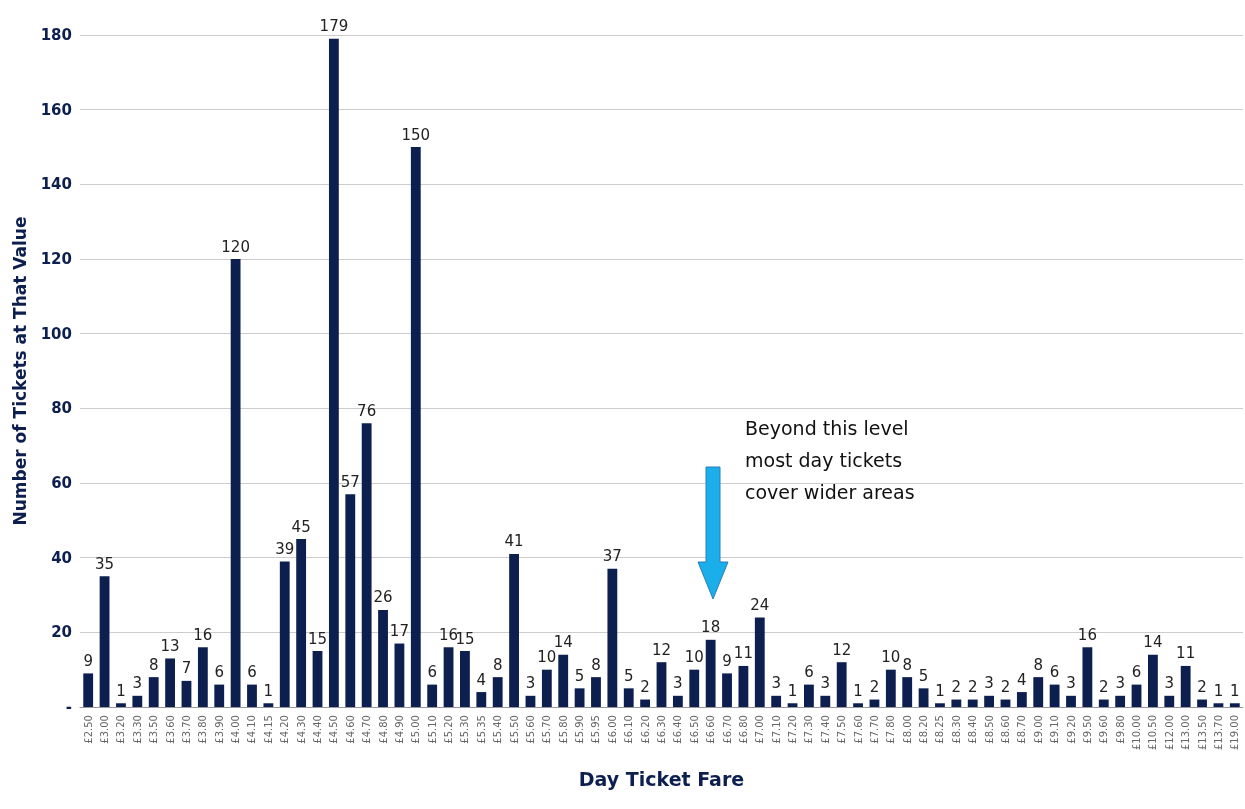 The height and width of the screenshot is (809, 1245). What do you see at coordinates (465, 729) in the screenshot?
I see `x-tick-label: £5.30` at bounding box center [465, 729].